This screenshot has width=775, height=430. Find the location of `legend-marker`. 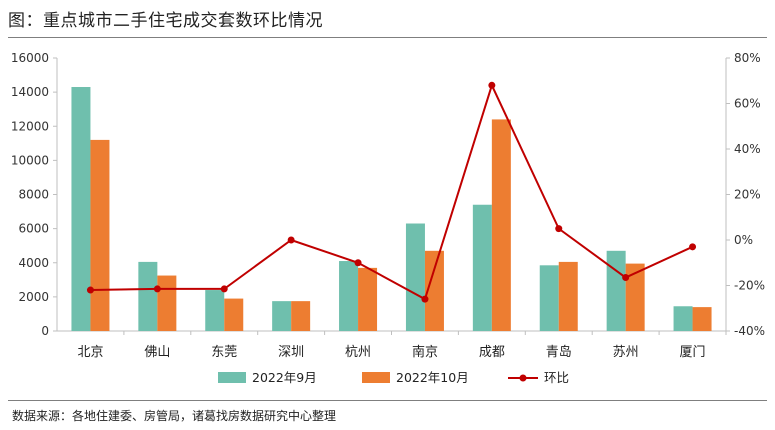

legend-marker is located at coordinates (523, 378).